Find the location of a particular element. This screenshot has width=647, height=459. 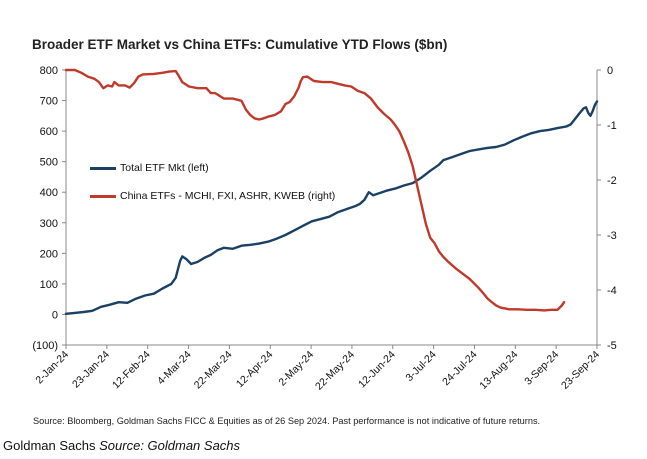

y-left-tick-label: 400 is located at coordinates (49, 193).